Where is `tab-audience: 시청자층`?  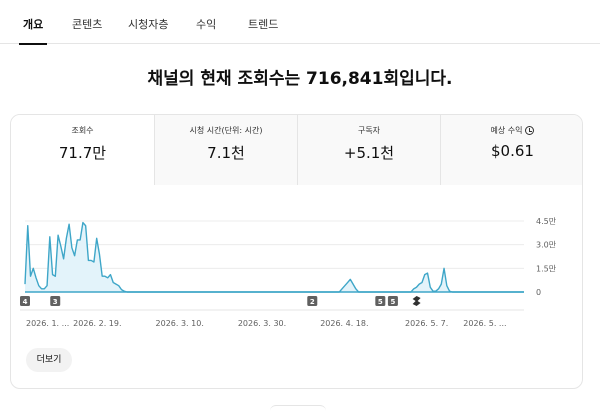
tab-audience: 시청자층 is located at coordinates (148, 24).